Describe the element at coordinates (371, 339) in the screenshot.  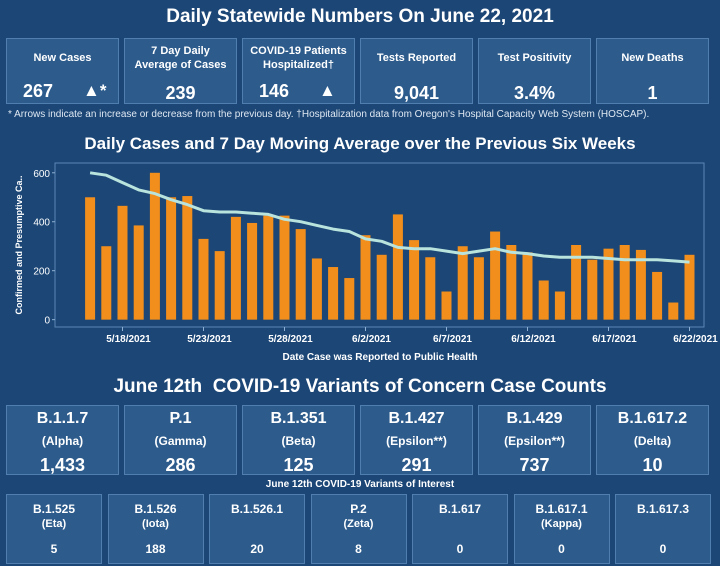
I see `x-tick-label: 6/2/2021` at that location.